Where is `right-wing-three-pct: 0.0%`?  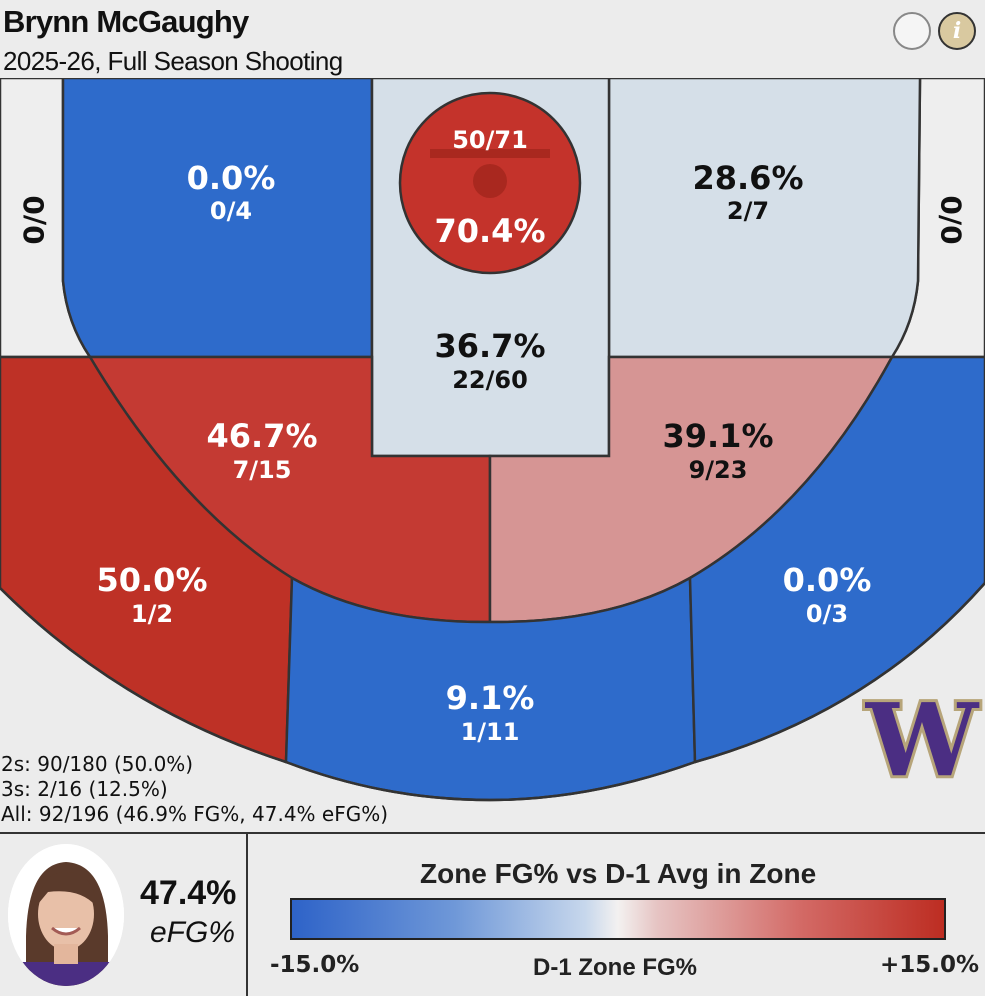 right-wing-three-pct: 0.0% is located at coordinates (827, 580).